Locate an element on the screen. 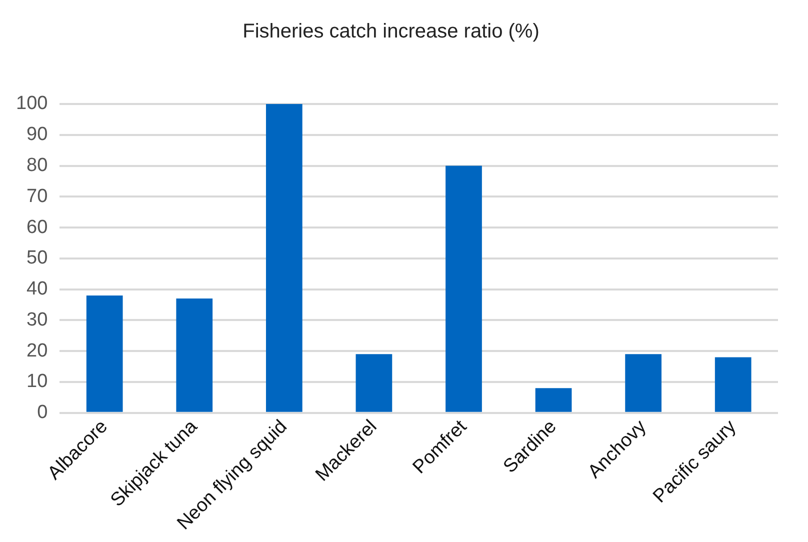 Image resolution: width=808 pixels, height=542 pixels. y-tick-label: 50 is located at coordinates (37, 258).